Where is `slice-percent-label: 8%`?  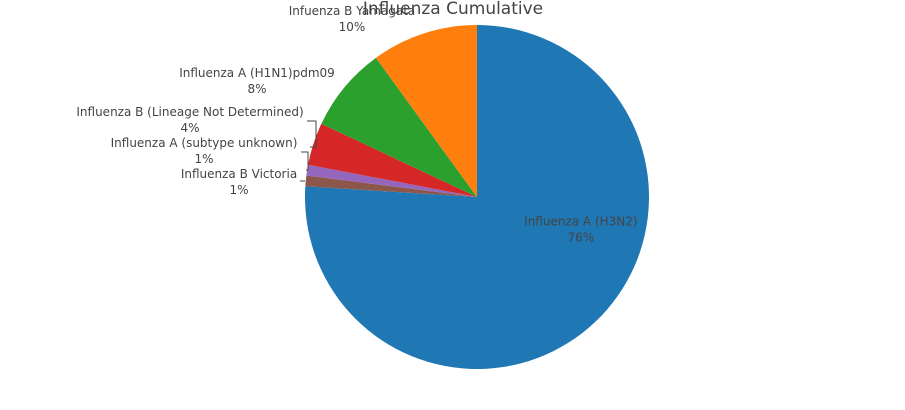
slice-percent-label: 8% is located at coordinates (256, 89).